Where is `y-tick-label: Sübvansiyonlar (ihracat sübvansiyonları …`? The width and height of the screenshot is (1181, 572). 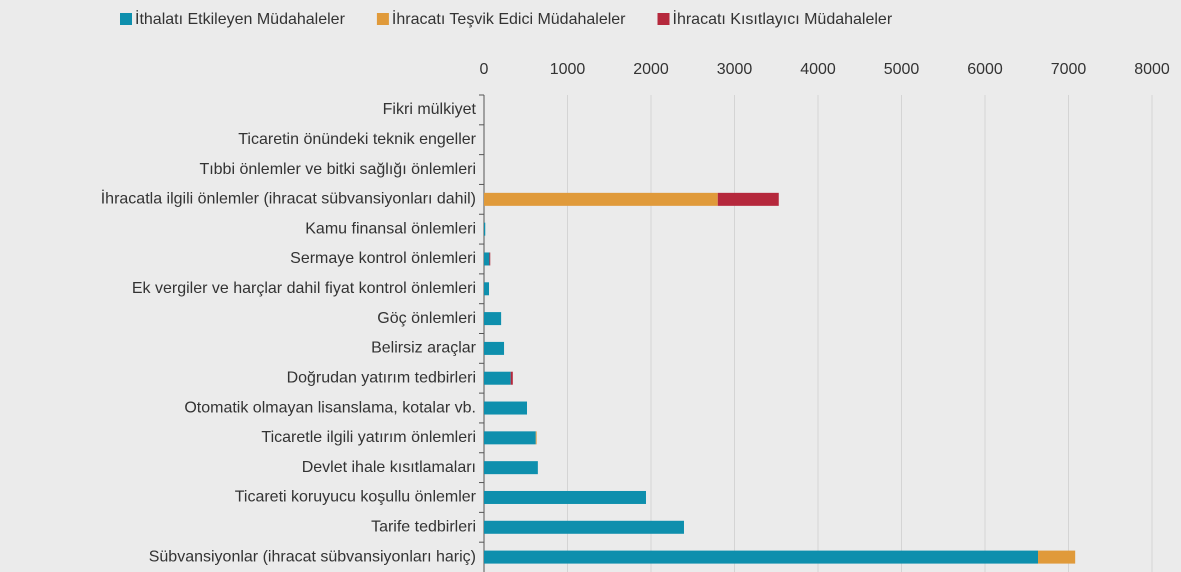 y-tick-label: Sübvansiyonlar (ihracat sübvansiyonları … is located at coordinates (312, 556).